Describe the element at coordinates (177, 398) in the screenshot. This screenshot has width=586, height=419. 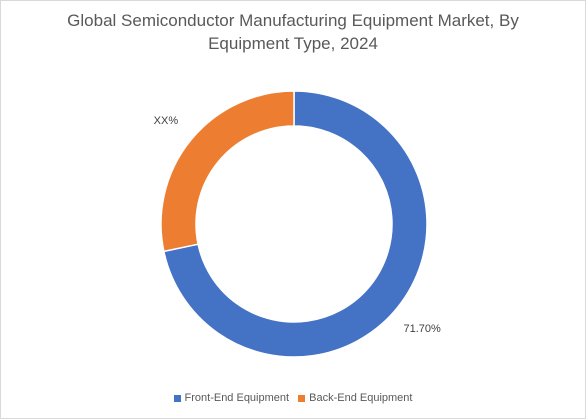
I see `legend-swatch-front-end` at that location.